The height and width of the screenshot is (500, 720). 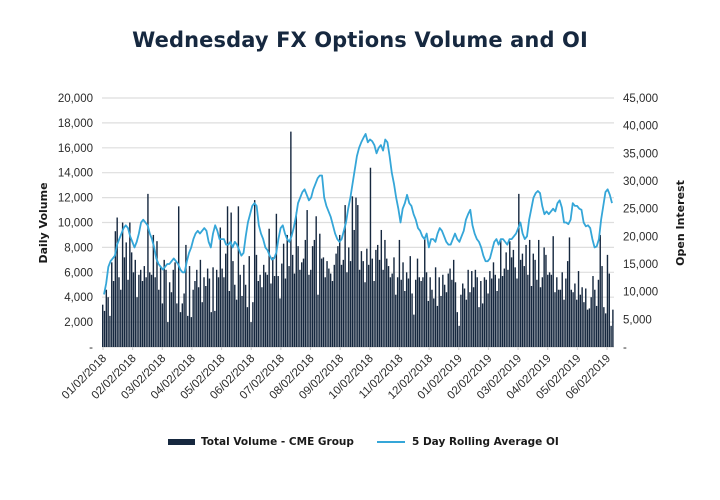 What do you see at coordinates (261, 442) in the screenshot?
I see `legend-item-volume: Total Volume - CME Group` at bounding box center [261, 442].